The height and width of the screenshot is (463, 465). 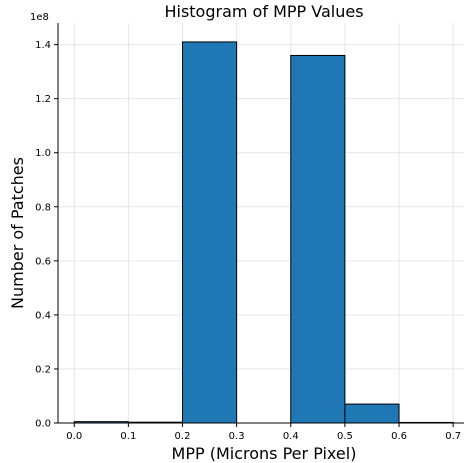 I want to click on y-tick-label: 1.0, so click(x=43, y=153).